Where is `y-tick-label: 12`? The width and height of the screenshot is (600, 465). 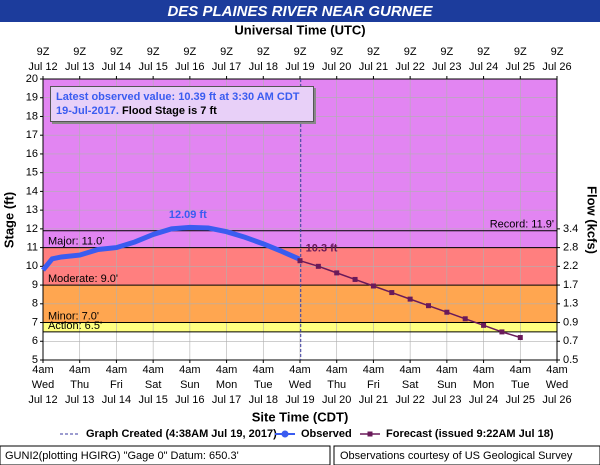
y-tick-label: 12 is located at coordinates (32, 229).